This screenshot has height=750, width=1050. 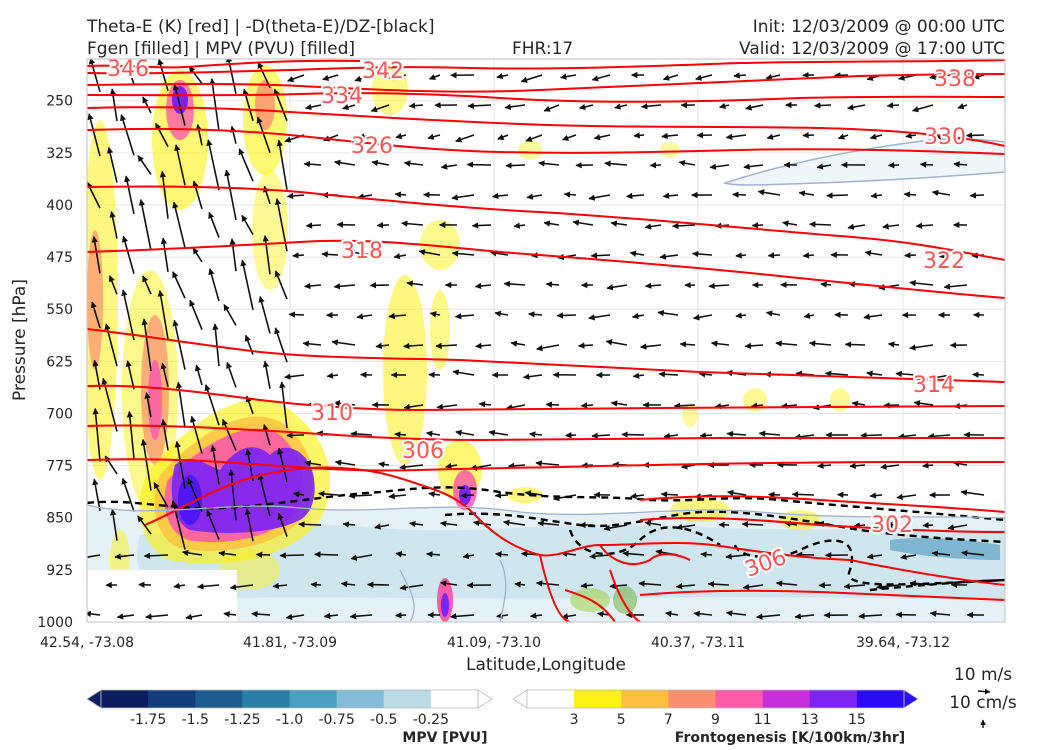 I want to click on colorbar-tick-label: 3, so click(x=574, y=720).